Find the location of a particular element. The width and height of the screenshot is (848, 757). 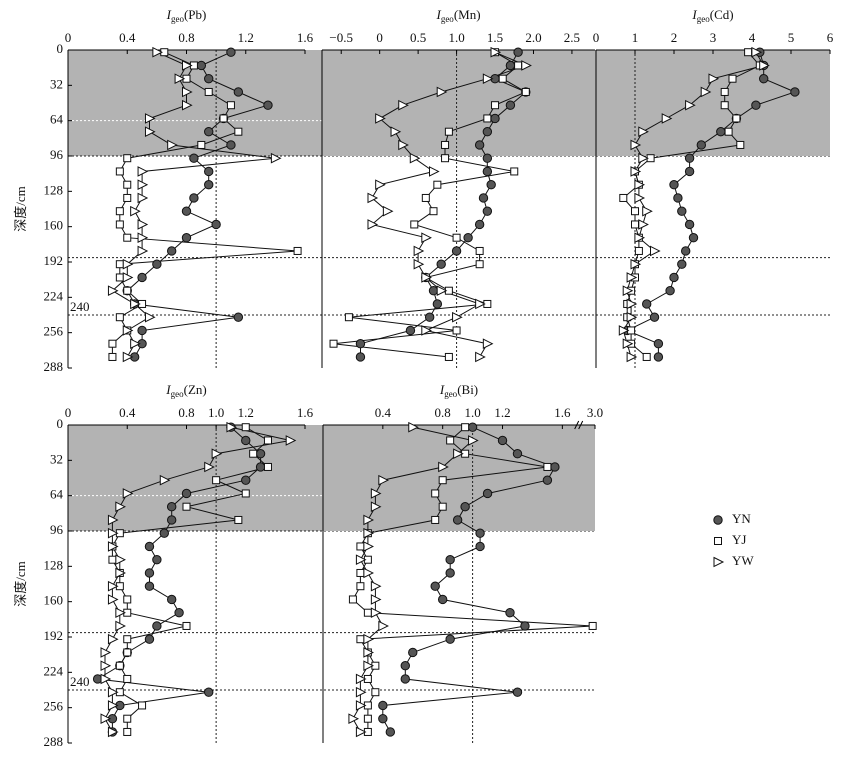

legend-marker is located at coordinates (719, 562).